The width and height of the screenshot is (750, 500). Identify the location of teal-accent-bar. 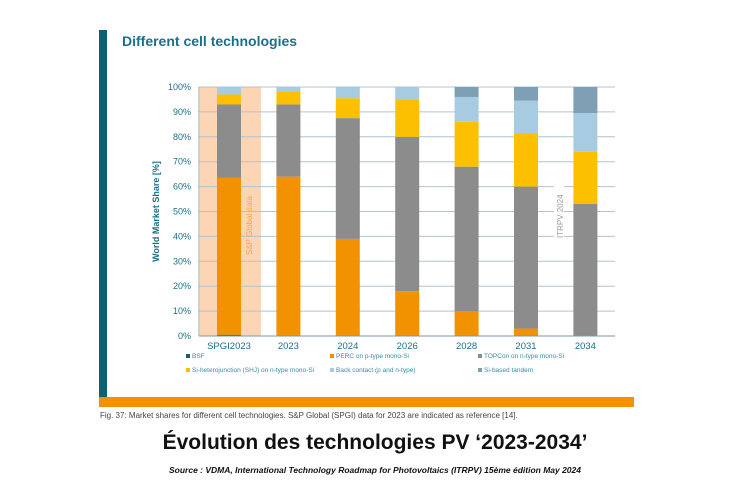
(103, 214).